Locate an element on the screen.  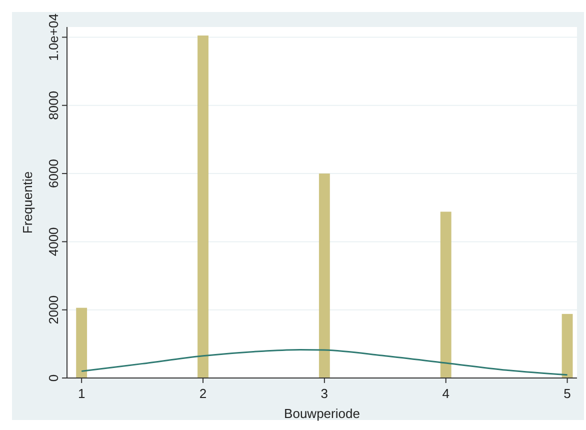
y-tick-label: 4000 is located at coordinates (53, 241).